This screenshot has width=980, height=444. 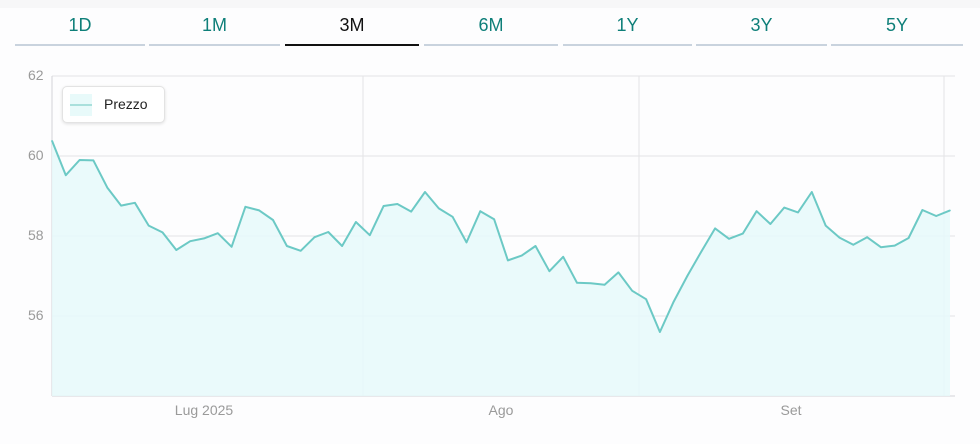 I want to click on x-tick-label: Lug 2025, so click(x=204, y=410).